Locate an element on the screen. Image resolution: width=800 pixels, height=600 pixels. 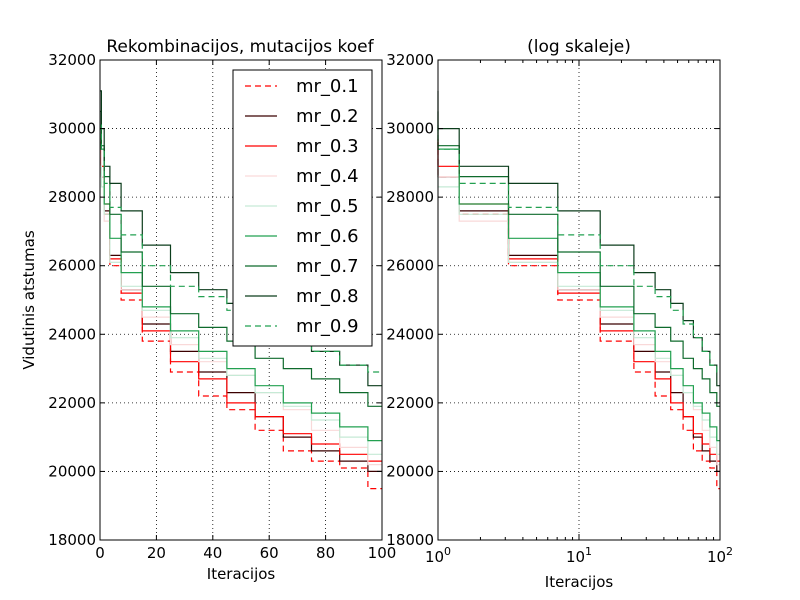
x-tick-label: 10² is located at coordinates (720, 555).